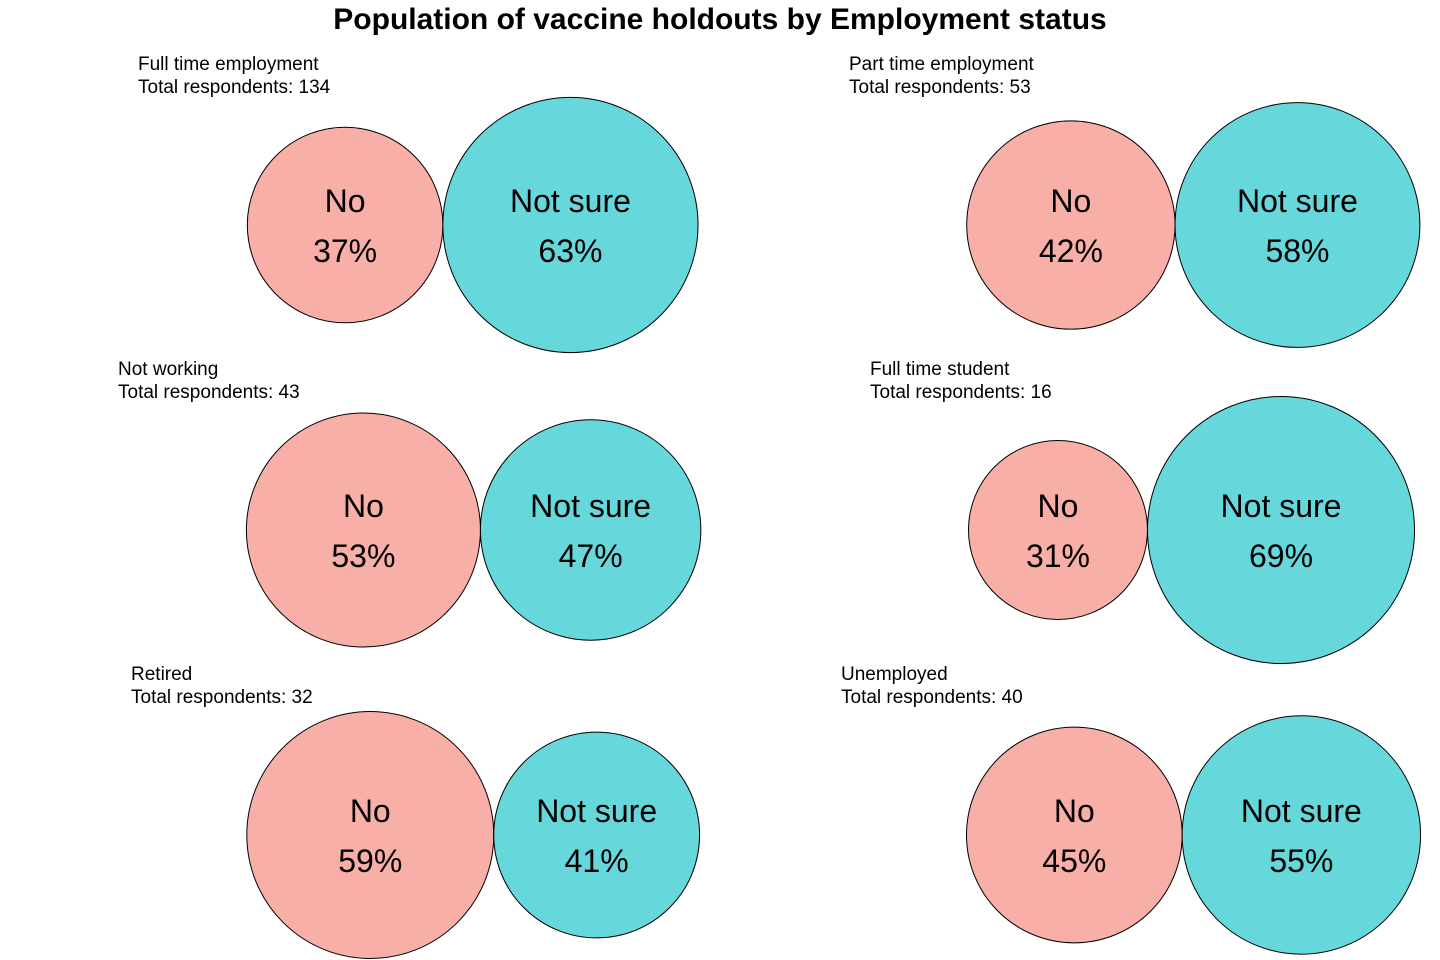 The width and height of the screenshot is (1440, 960). What do you see at coordinates (894, 674) in the screenshot?
I see `panel-group-label: Unemployed` at bounding box center [894, 674].